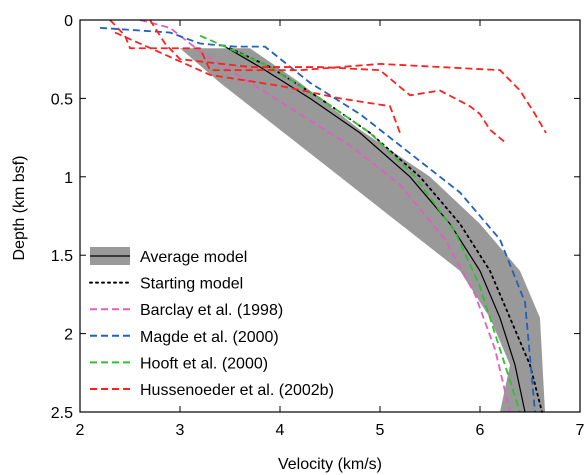 This screenshot has height=475, width=587. What do you see at coordinates (480, 430) in the screenshot?
I see `x-tick-label: 6` at bounding box center [480, 430].